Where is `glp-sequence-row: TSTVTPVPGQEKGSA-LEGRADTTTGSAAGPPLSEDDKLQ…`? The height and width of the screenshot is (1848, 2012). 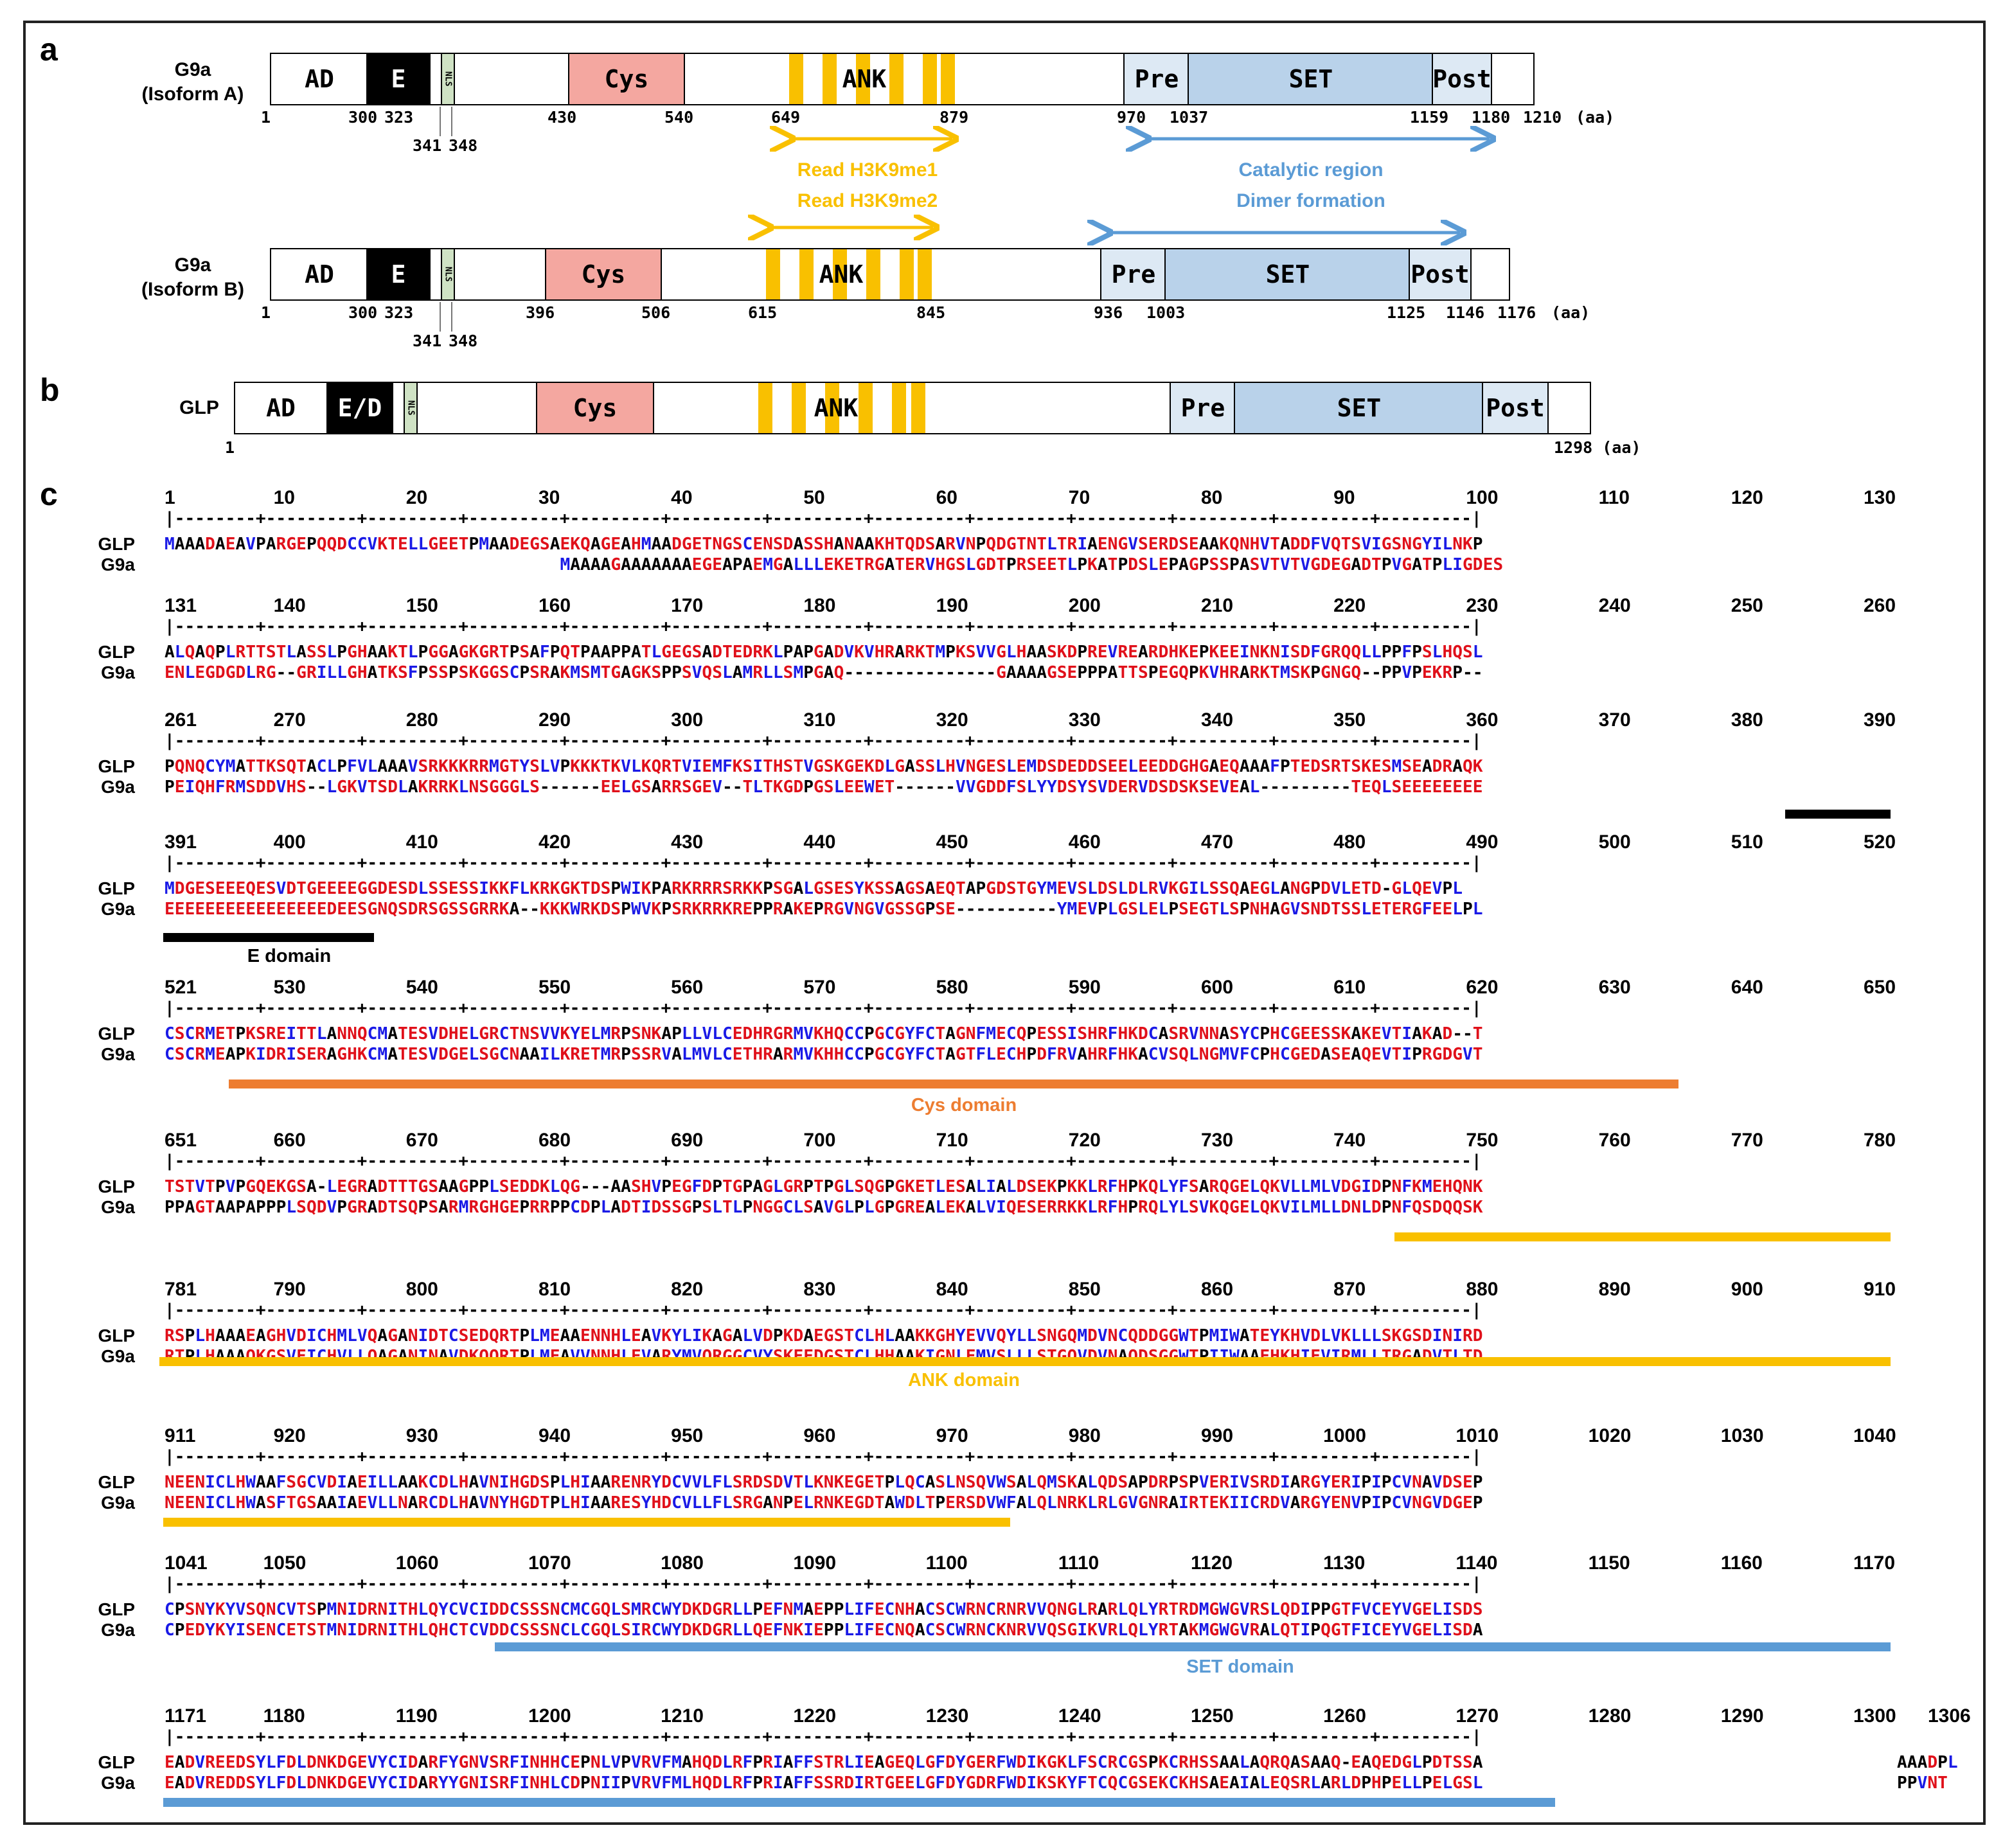
glp-sequence-row: TSTVTPVPGQEKGSA-LEGRADTTTGSAAGPPLSEDDKLQ… is located at coordinates (824, 1186).